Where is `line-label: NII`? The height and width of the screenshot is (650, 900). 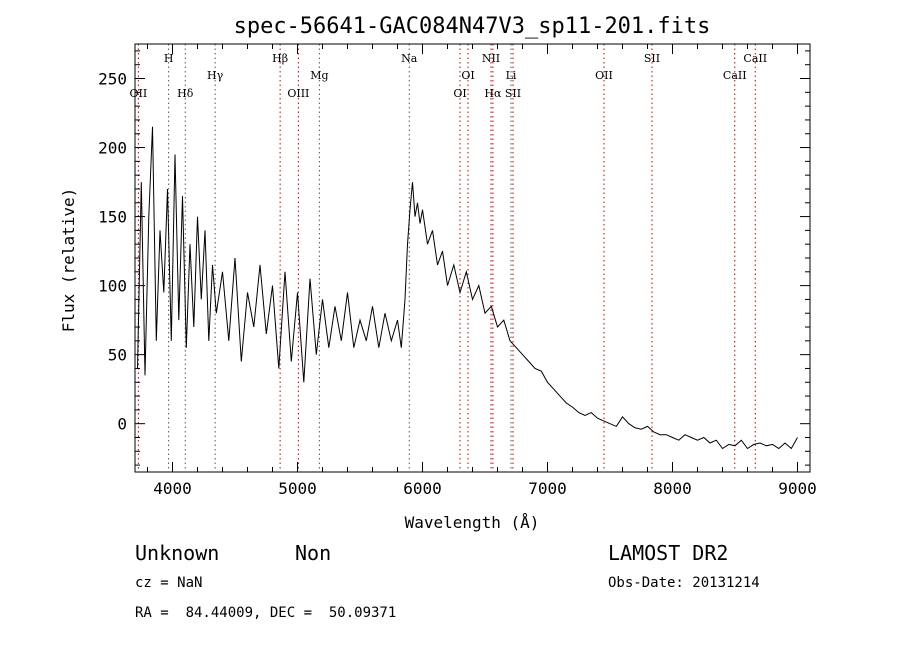
line-label: NII is located at coordinates (491, 58).